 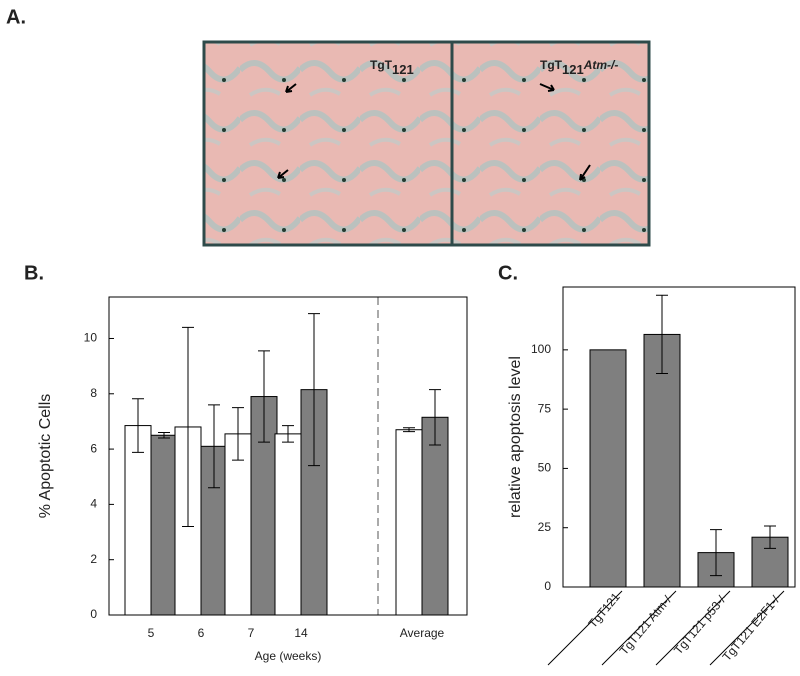 What do you see at coordinates (288, 656) in the screenshot?
I see `x-axis-label: Age (weeks)` at bounding box center [288, 656].